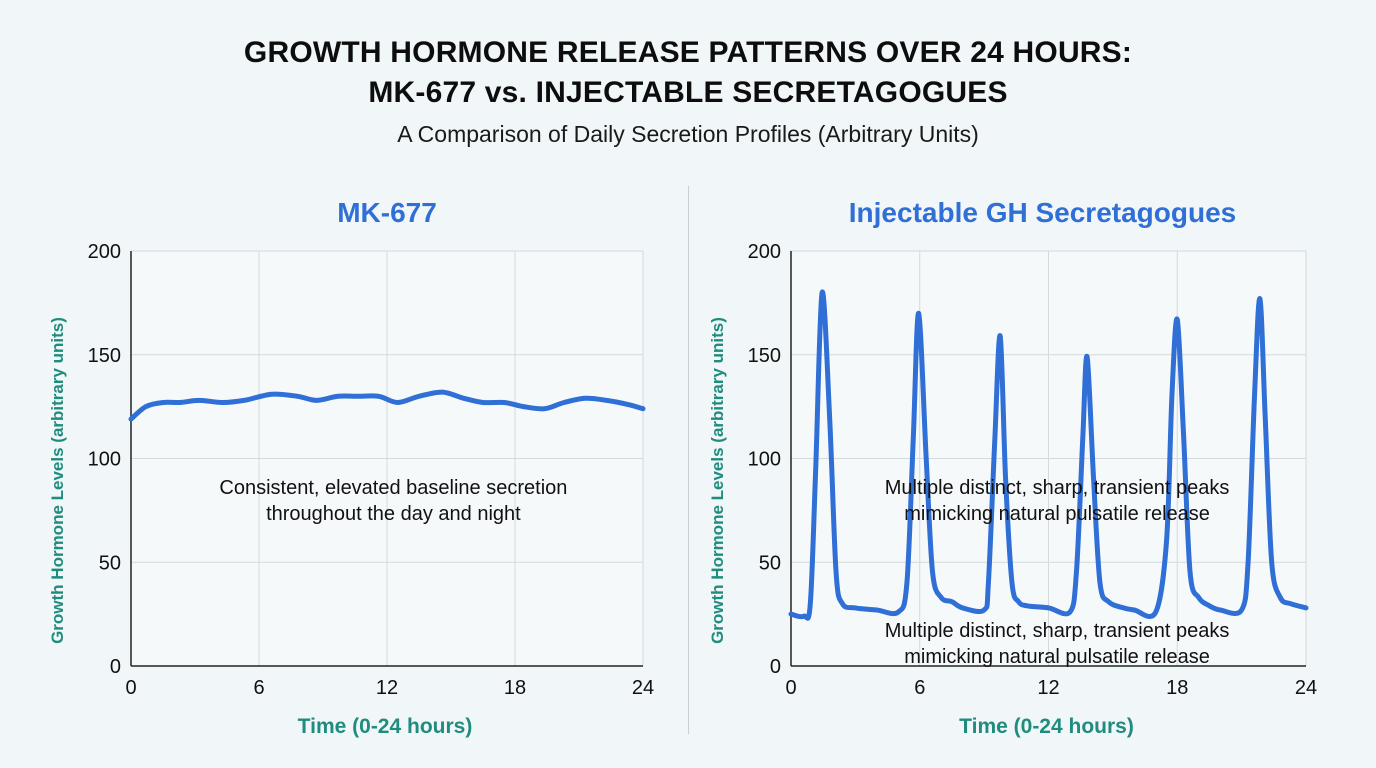 This screenshot has height=768, width=1376. Describe the element at coordinates (688, 92) in the screenshot. I see `chart-title-line-2: MK-677 vs. INJECTABLE SECRETAGOGUES` at that location.